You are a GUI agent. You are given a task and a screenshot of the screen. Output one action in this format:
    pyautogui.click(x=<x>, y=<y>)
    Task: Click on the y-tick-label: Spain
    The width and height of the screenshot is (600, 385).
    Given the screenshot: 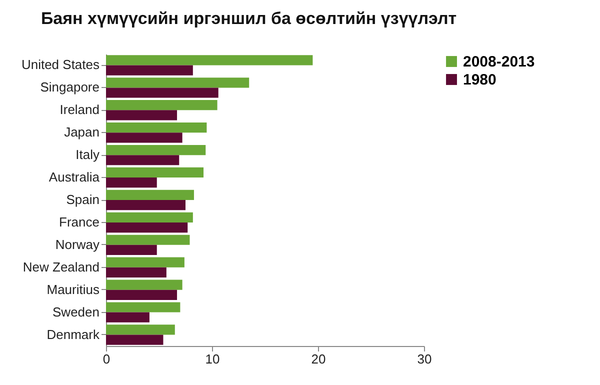 What is the action you would take?
    pyautogui.click(x=83, y=199)
    